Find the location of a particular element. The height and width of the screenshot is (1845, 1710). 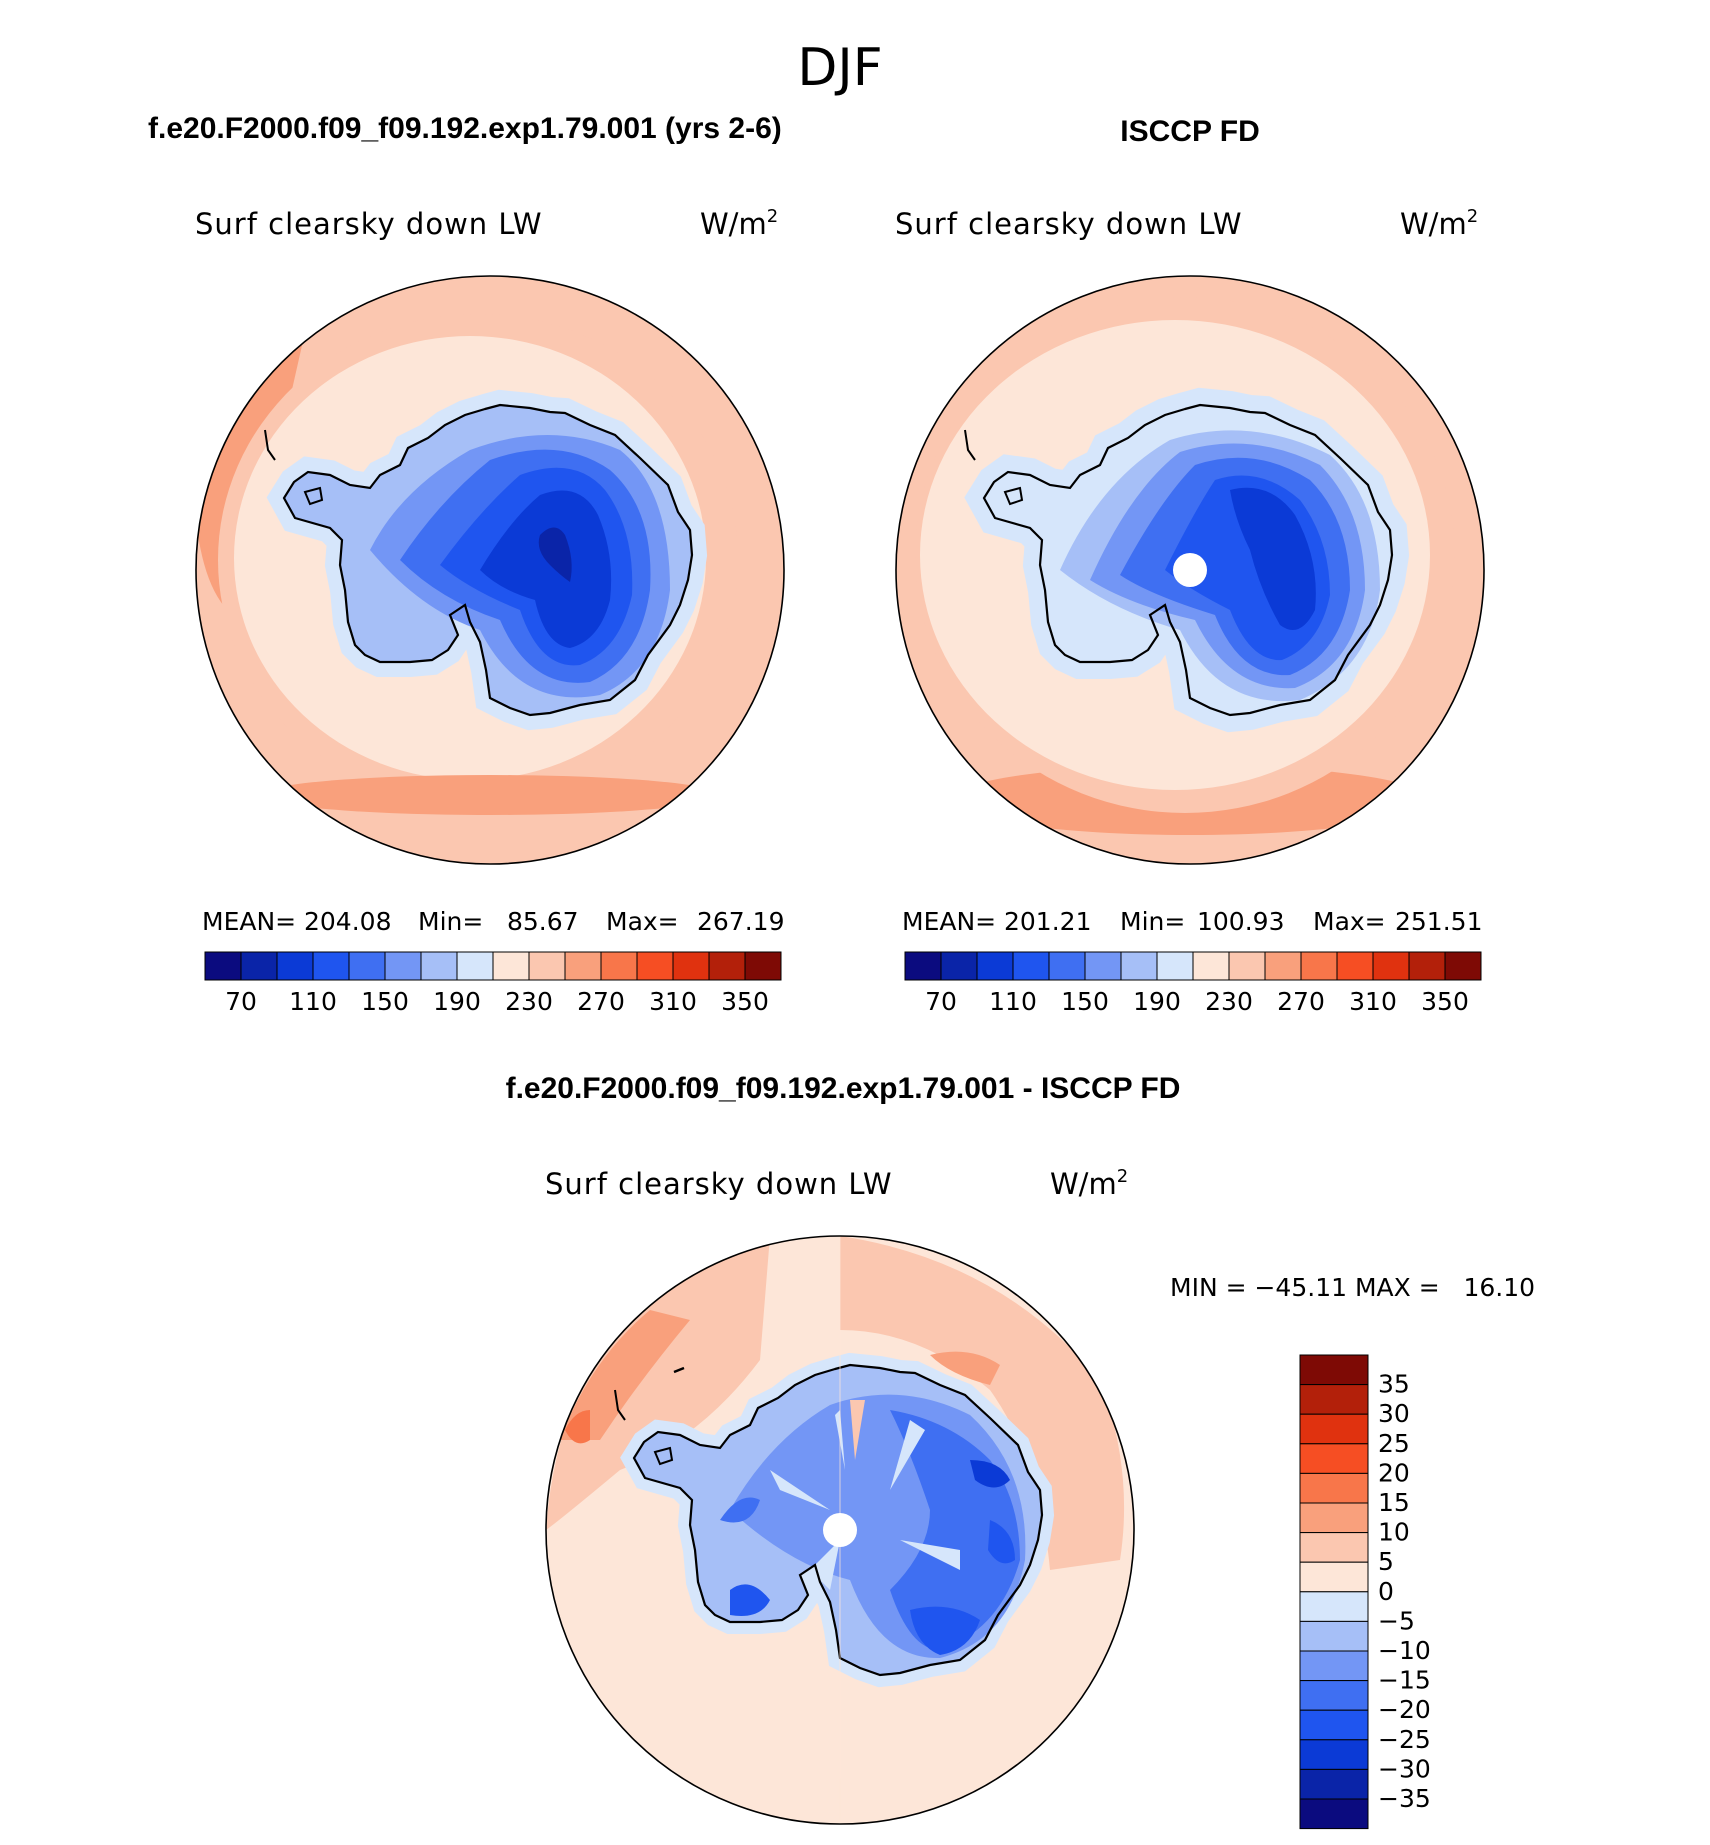

map-diff is located at coordinates (840, 1530).